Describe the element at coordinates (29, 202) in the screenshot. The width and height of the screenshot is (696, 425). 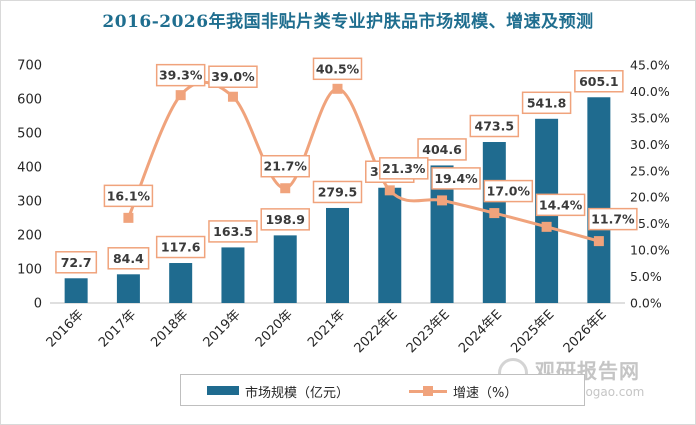
I see `y-left-tick-label: 300` at that location.